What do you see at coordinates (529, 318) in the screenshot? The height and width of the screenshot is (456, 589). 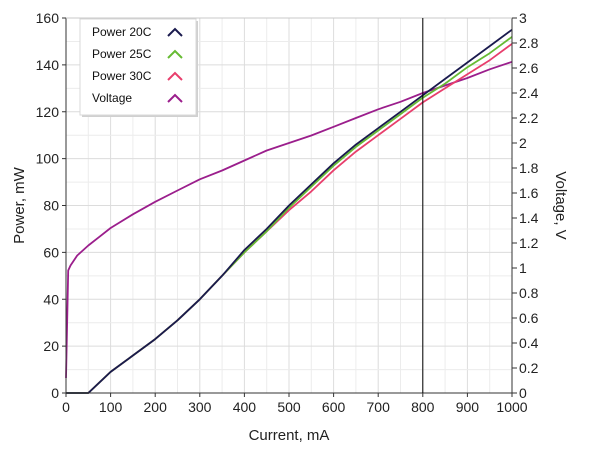 I see `y2-tick-label: 0.6` at bounding box center [529, 318].